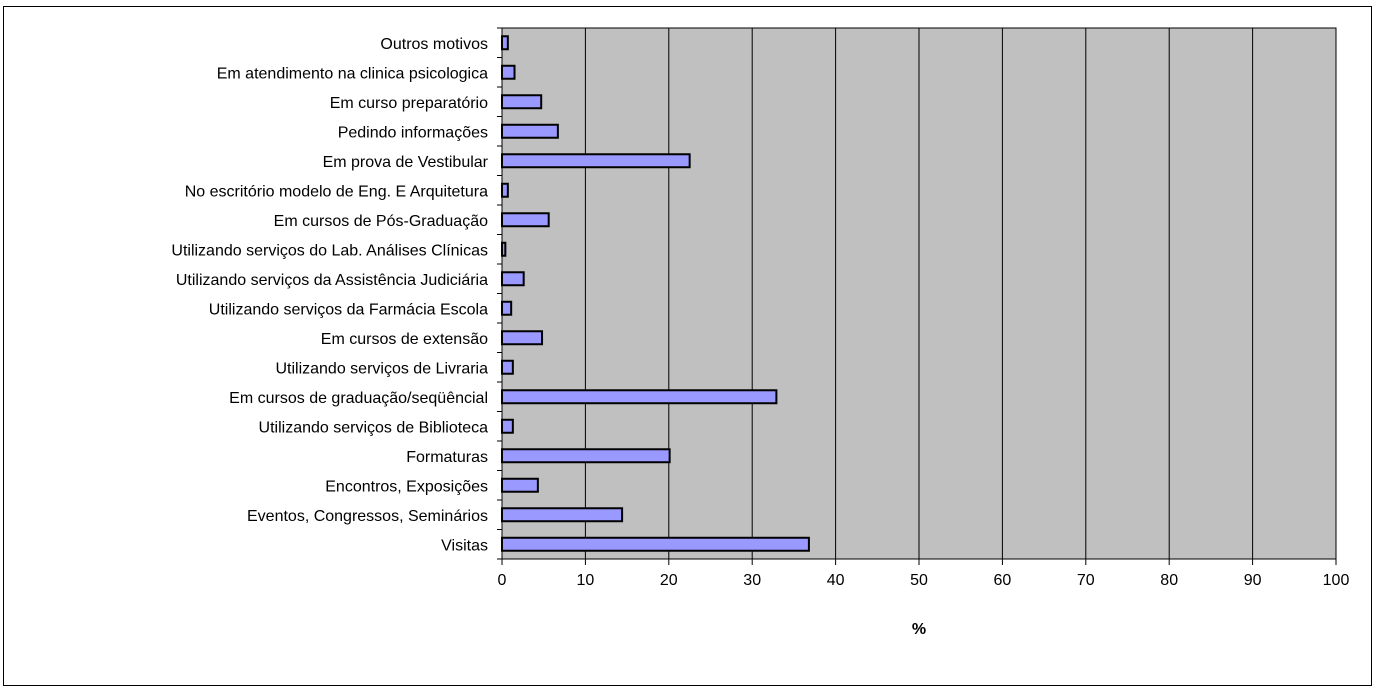 Image resolution: width=1376 pixels, height=694 pixels. Describe the element at coordinates (381, 221) in the screenshot. I see `category-label: Em cursos de Pós-Graduação` at that location.